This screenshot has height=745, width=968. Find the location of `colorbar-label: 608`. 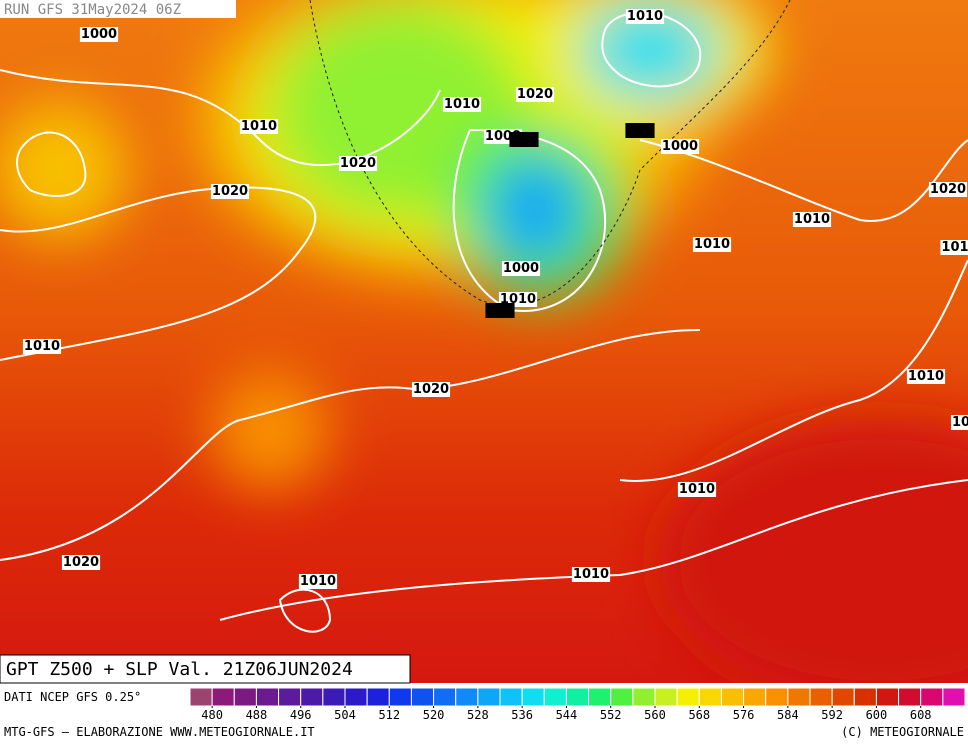

colorbar-label: 608 is located at coordinates (921, 715).